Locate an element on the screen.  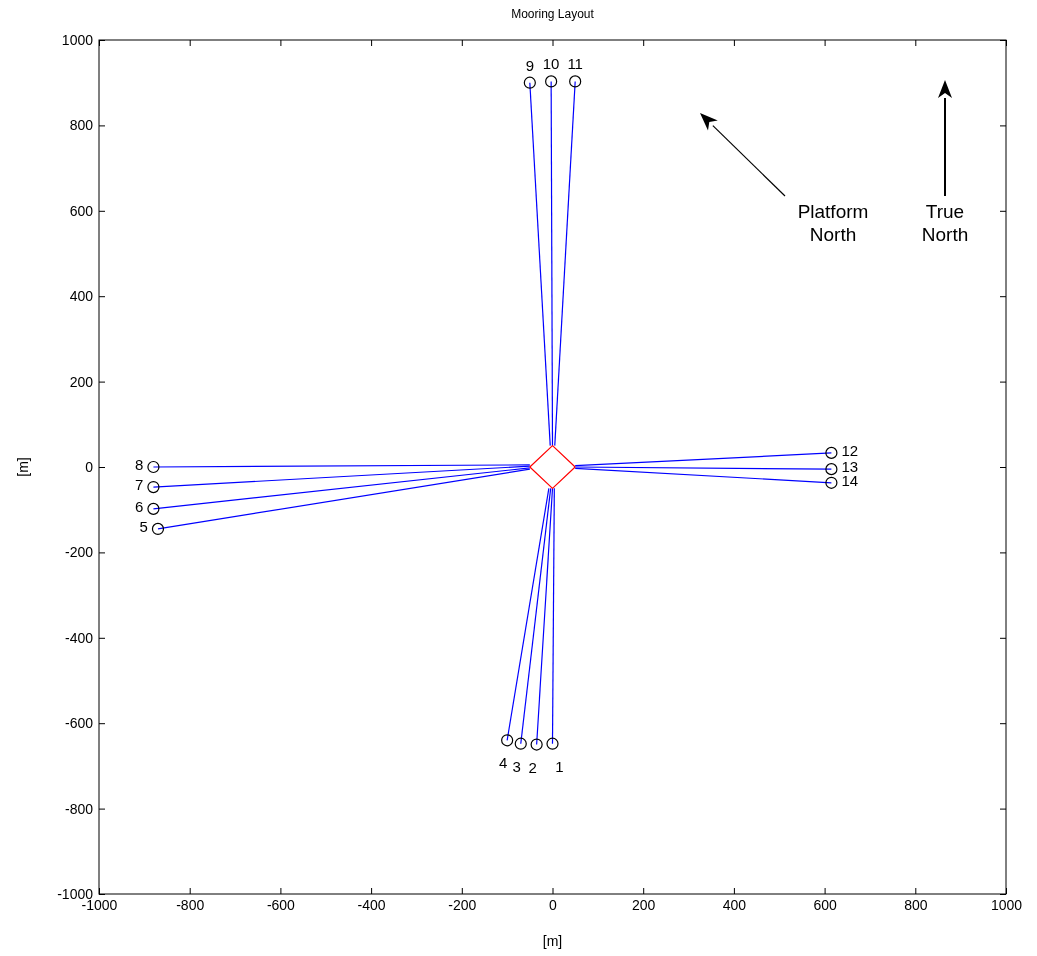
annotation: 2 is located at coordinates (532, 767).